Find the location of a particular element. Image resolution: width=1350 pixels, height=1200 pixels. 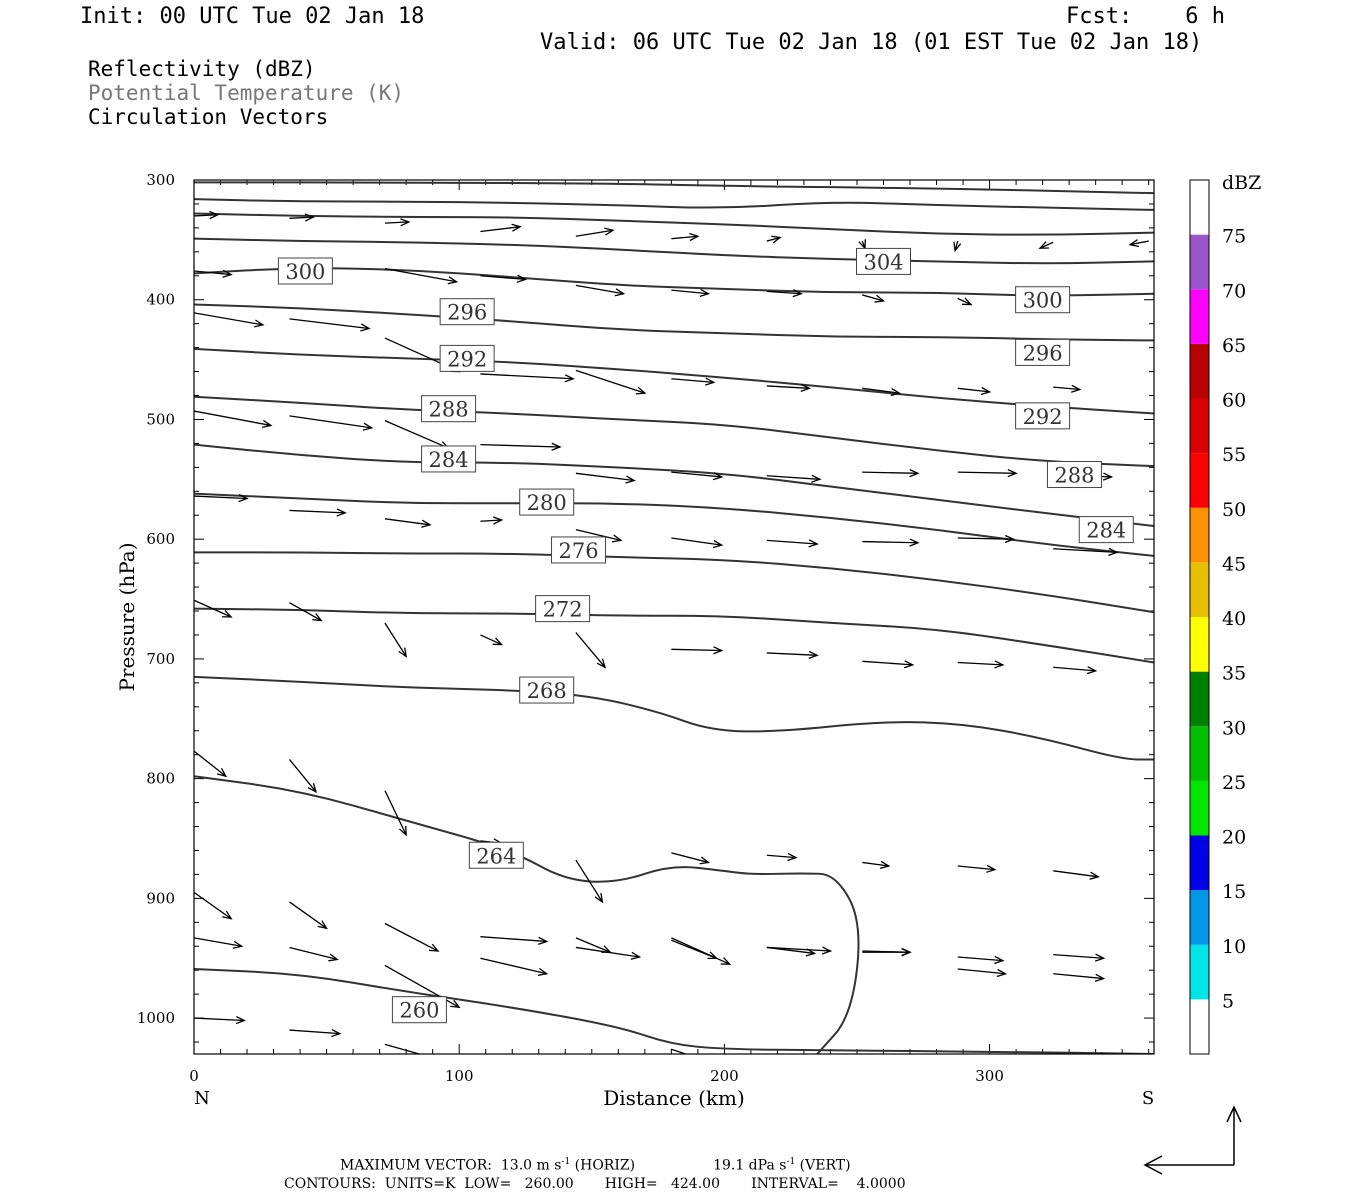

colorbar-tick-label: 20 is located at coordinates (1234, 838).